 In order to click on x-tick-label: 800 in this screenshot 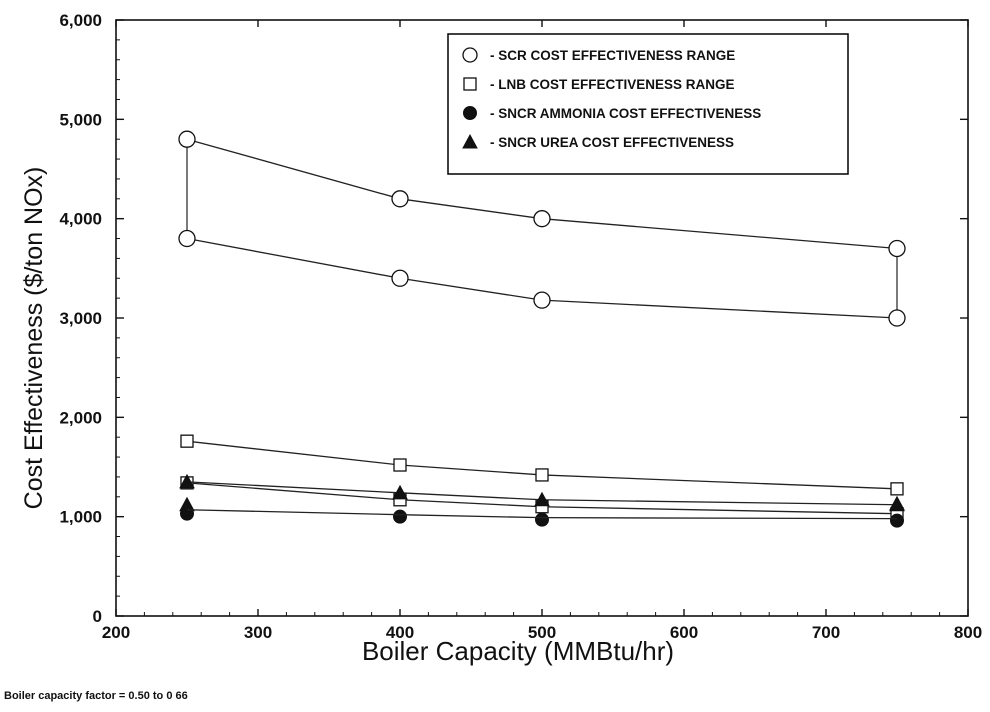, I will do `click(968, 632)`.